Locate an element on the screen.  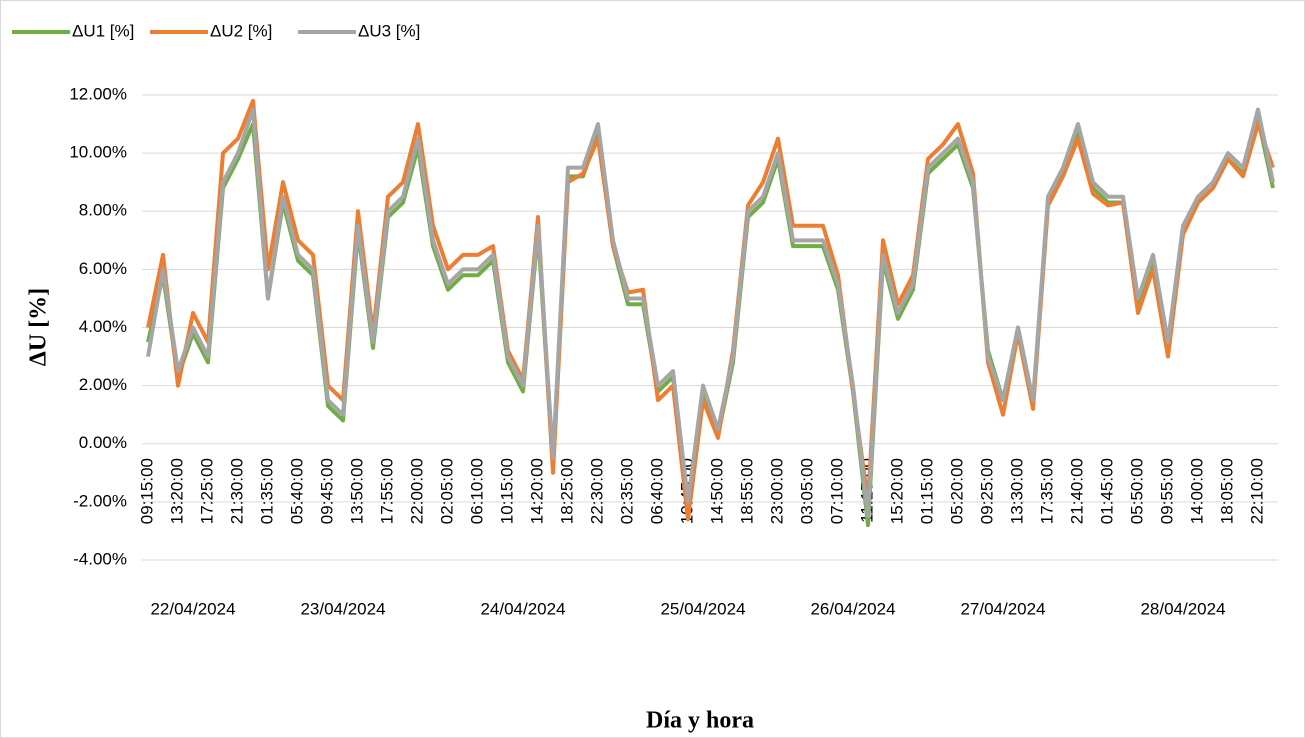
y-tick-label: -4.00% is located at coordinates (100, 558).